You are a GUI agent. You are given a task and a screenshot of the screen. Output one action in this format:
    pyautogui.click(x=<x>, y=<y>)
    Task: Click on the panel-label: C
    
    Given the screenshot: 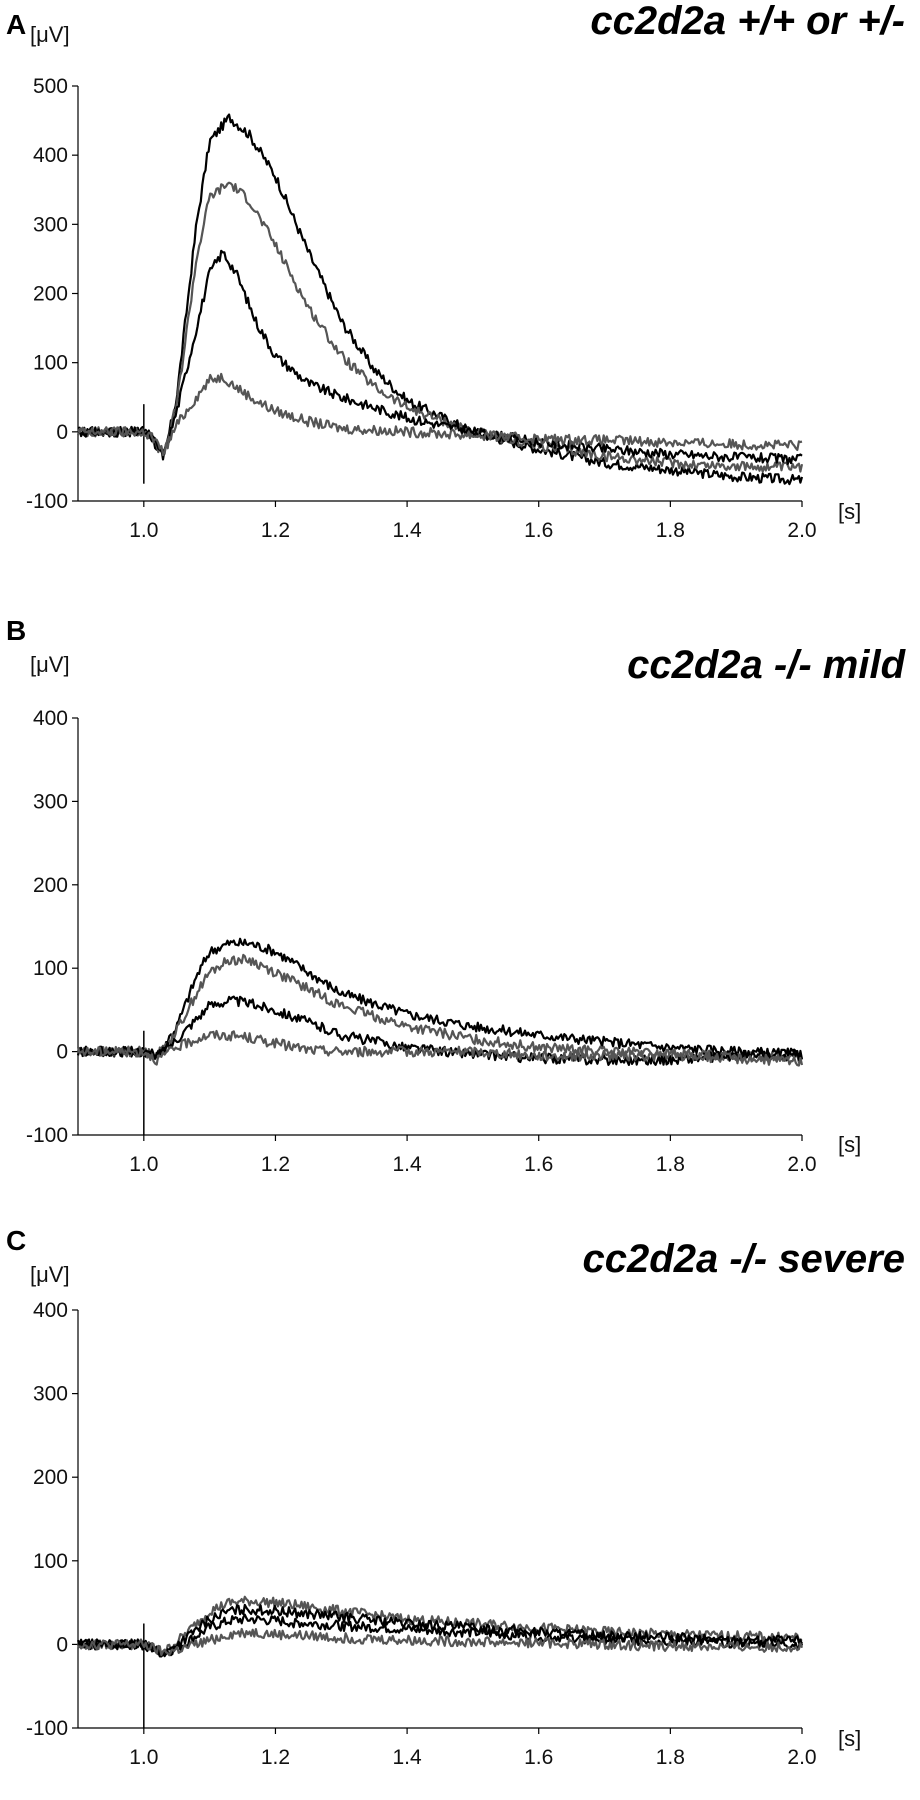 What is the action you would take?
    pyautogui.click(x=16, y=1240)
    